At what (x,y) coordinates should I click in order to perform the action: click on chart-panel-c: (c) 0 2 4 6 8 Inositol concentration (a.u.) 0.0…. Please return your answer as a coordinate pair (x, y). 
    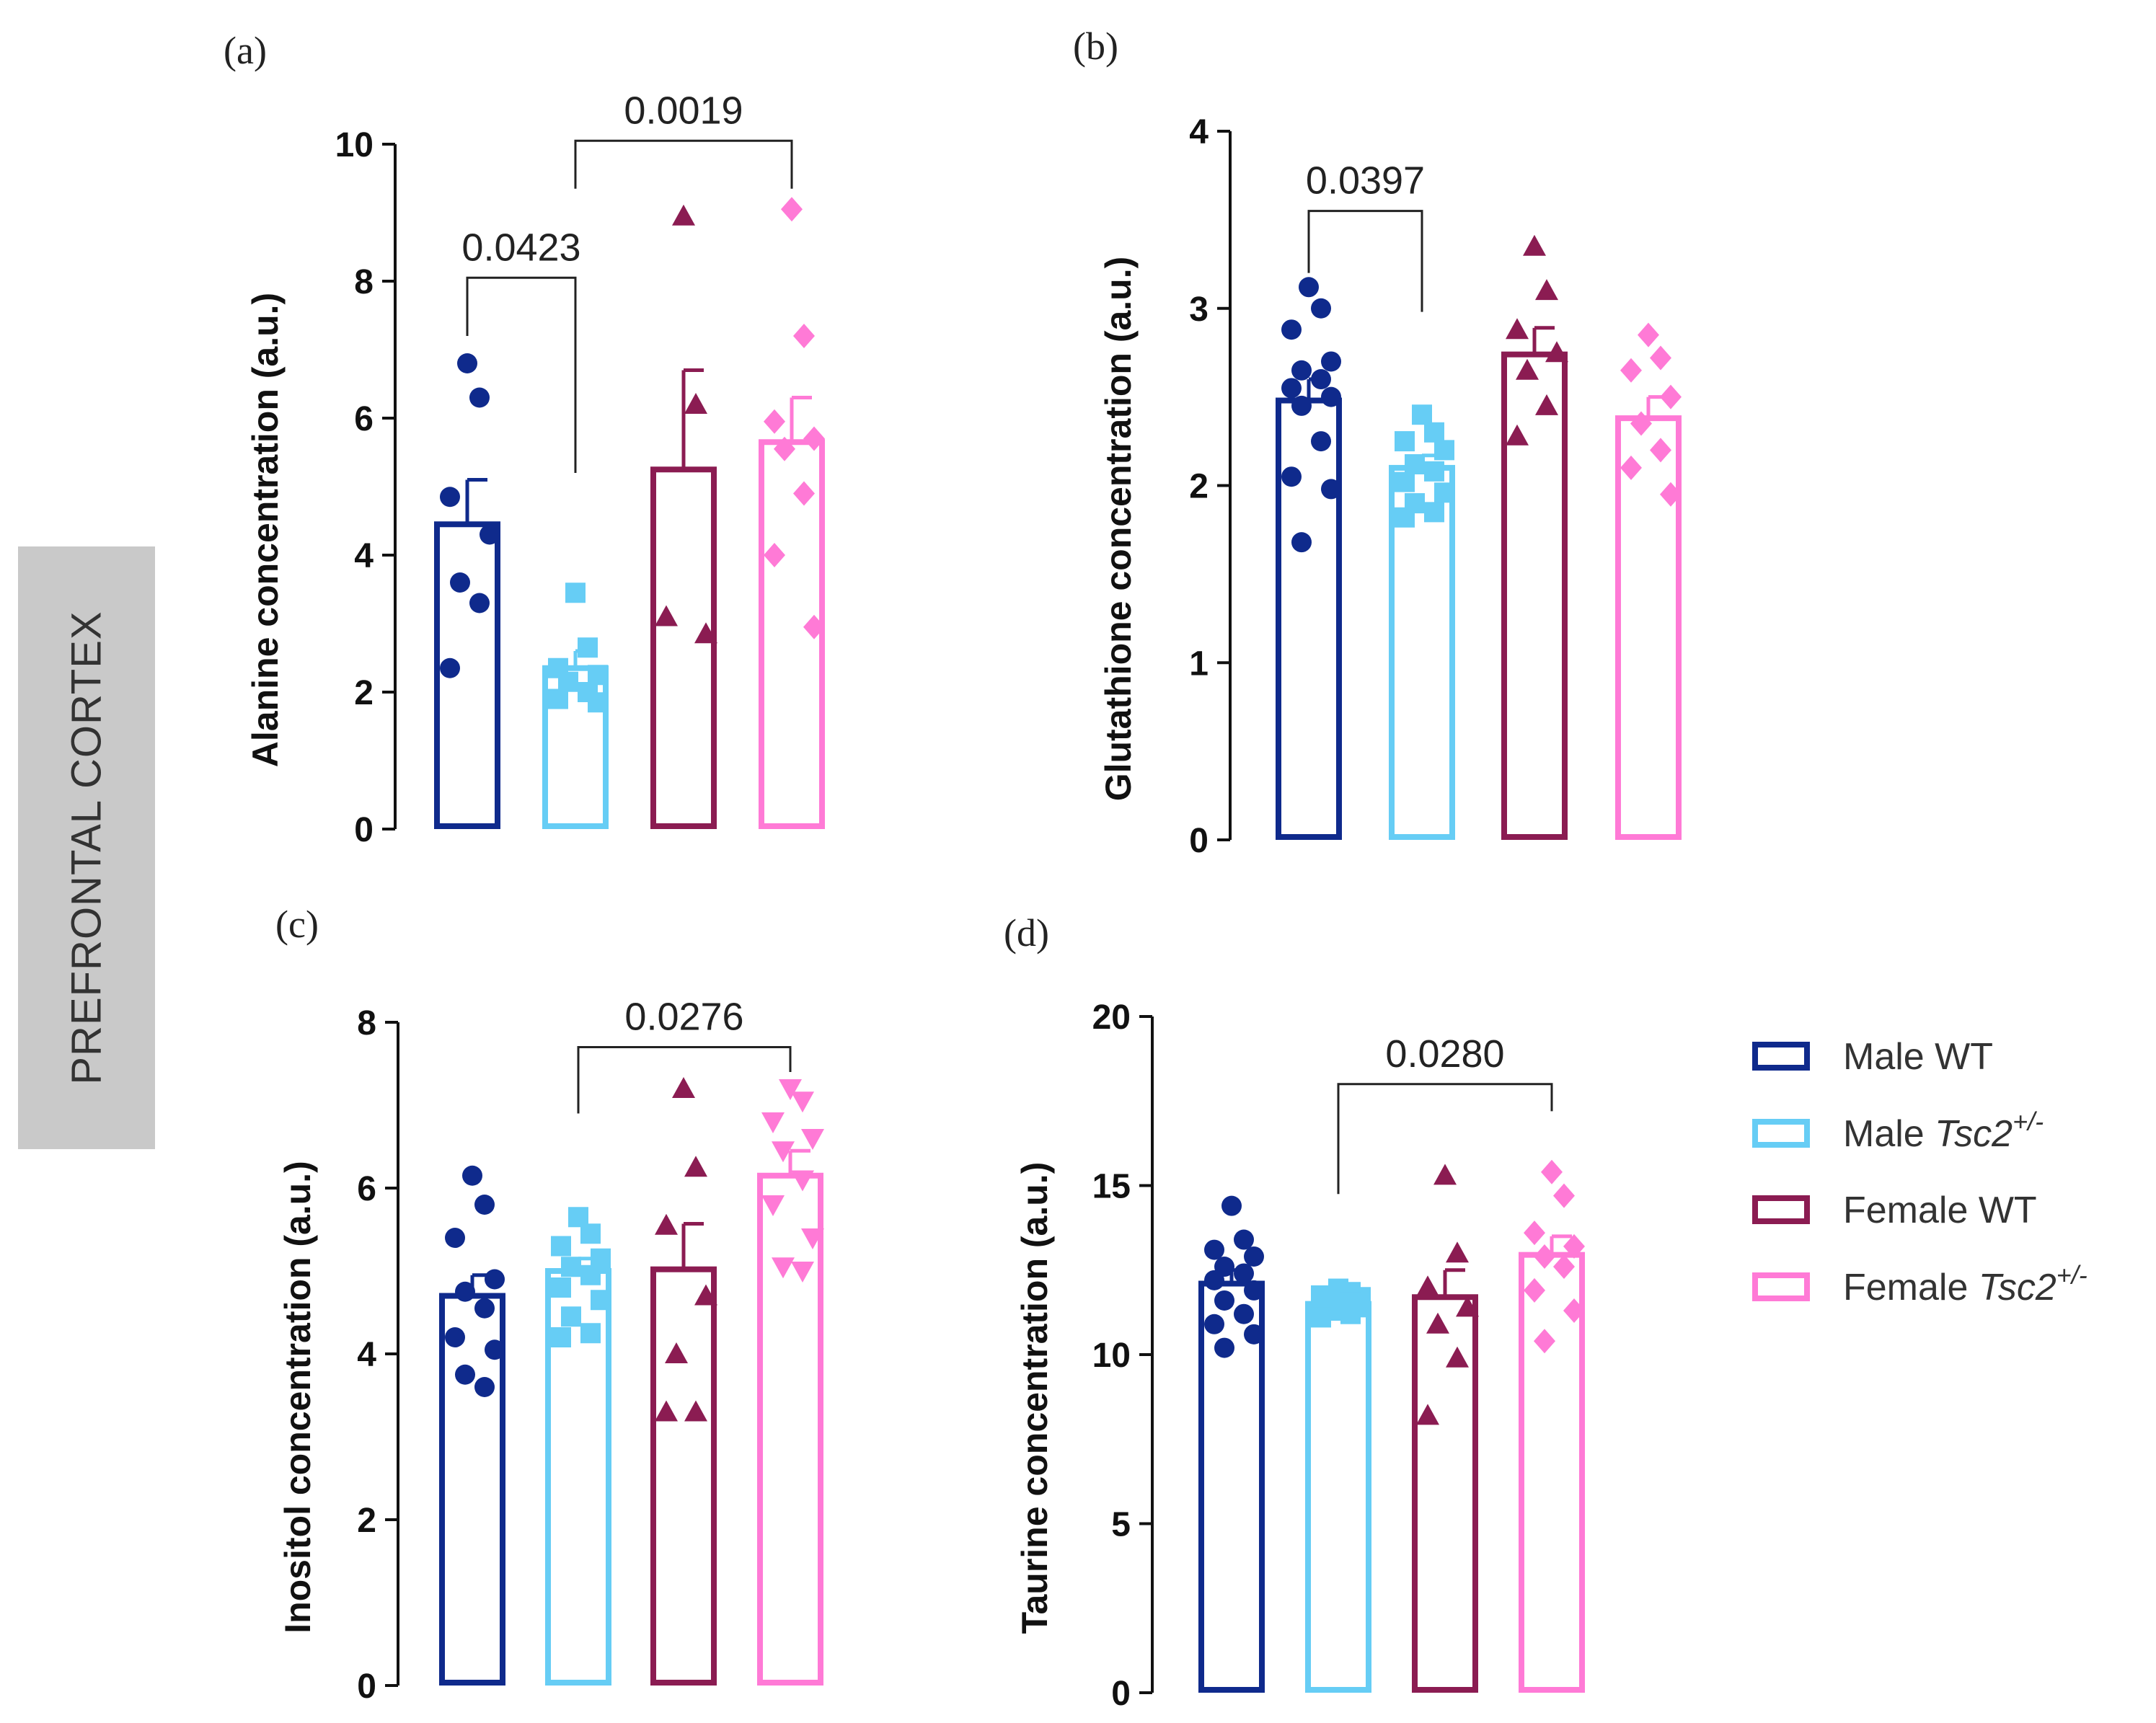
    Looking at the image, I should click on (549, 1304).